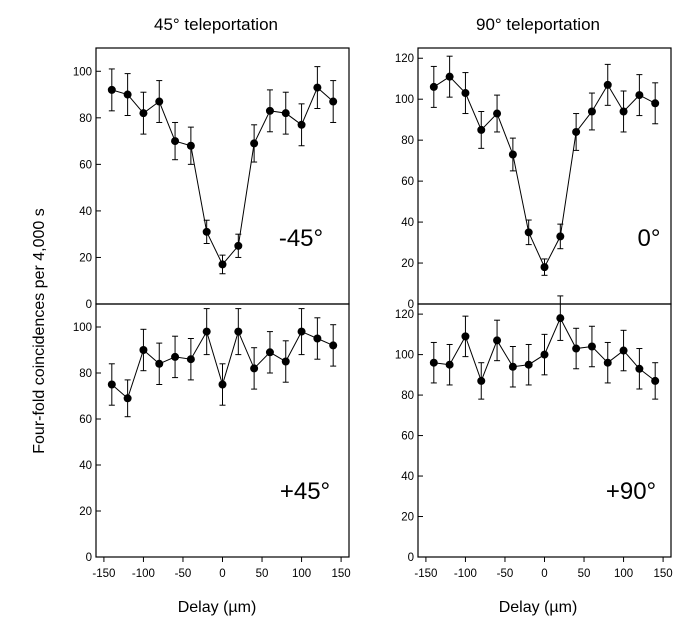  I want to click on bottom-left-ytick-label: 100, so click(82, 328).